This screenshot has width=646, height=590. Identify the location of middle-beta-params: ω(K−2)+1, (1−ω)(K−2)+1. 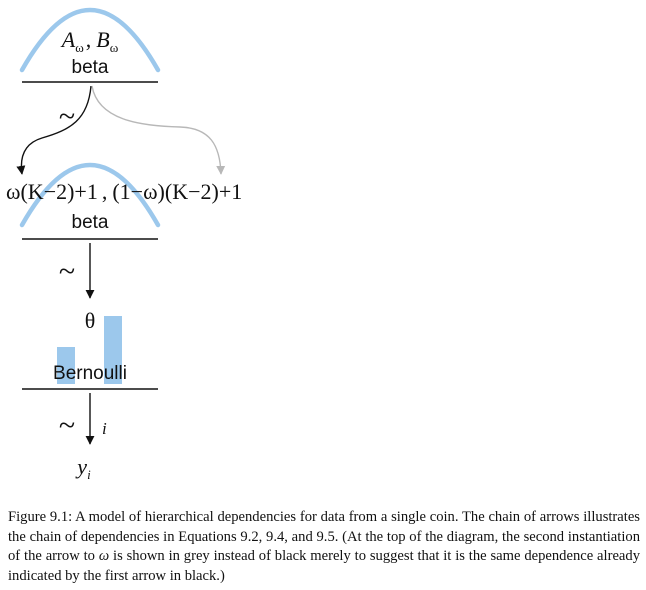
(124, 191).